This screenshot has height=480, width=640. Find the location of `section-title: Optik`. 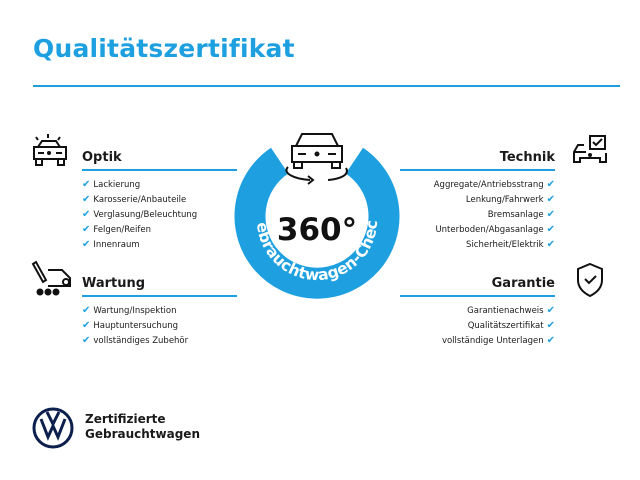

section-title: Optik is located at coordinates (159, 160).